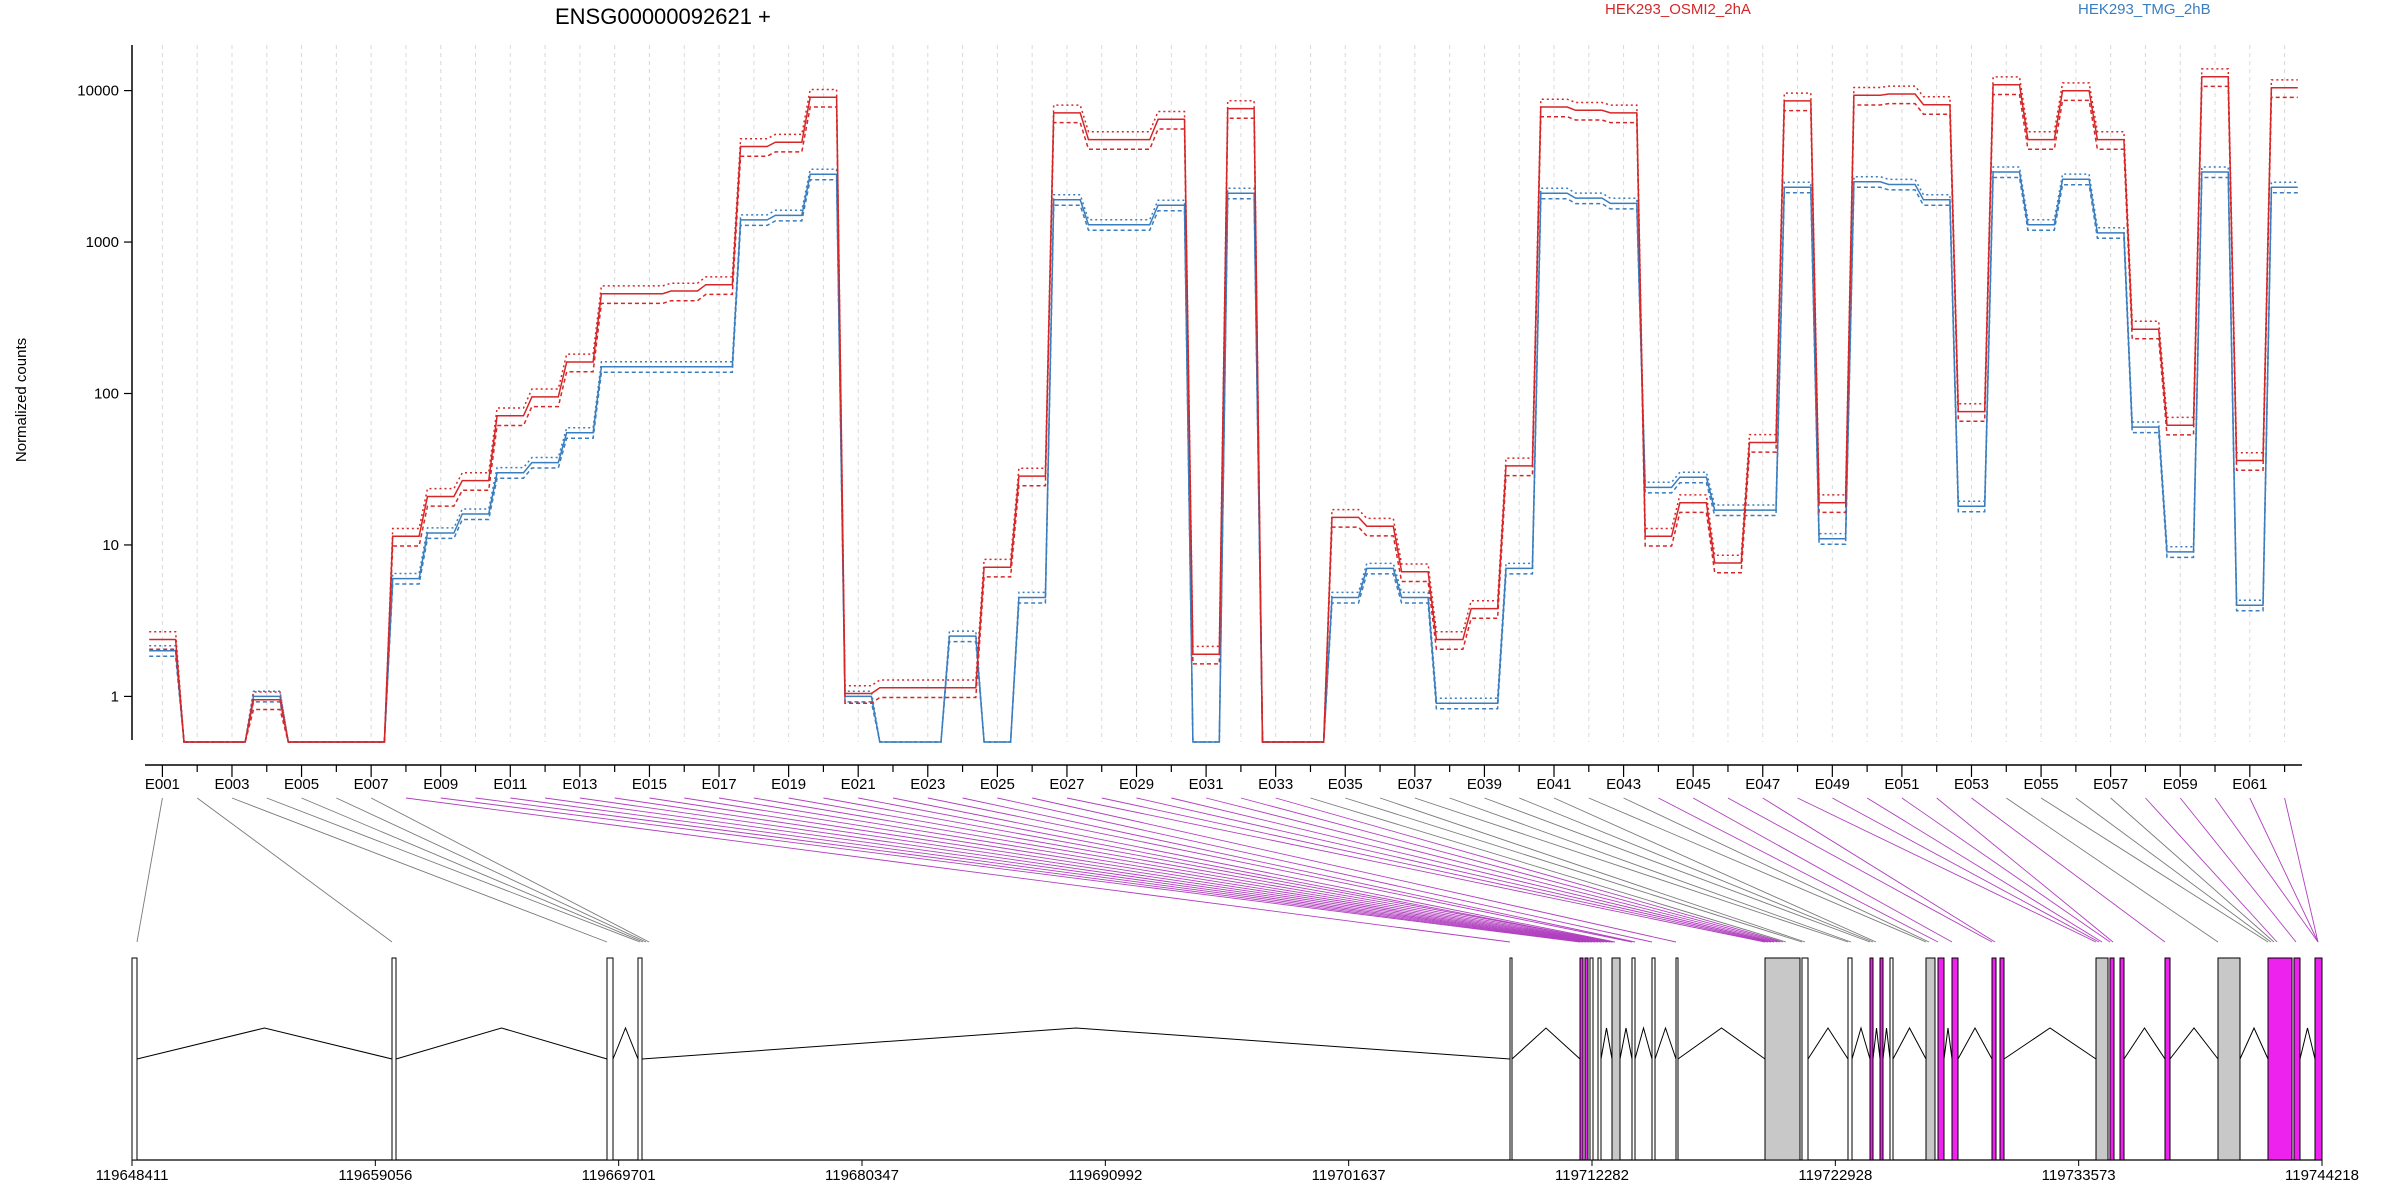 Image resolution: width=2400 pixels, height=1200 pixels. I want to click on chart-title: ENSG00000092621 +, so click(663, 16).